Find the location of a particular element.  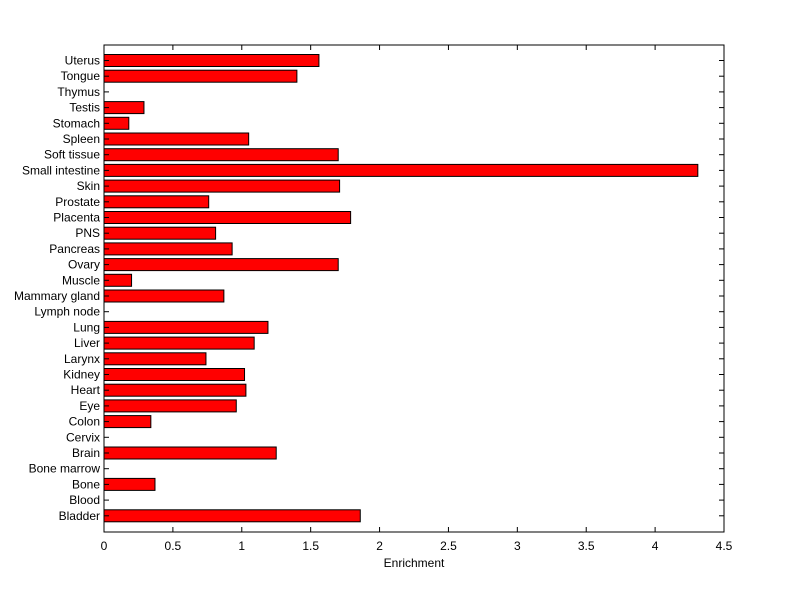

y-tick-label: Heart is located at coordinates (86, 390).